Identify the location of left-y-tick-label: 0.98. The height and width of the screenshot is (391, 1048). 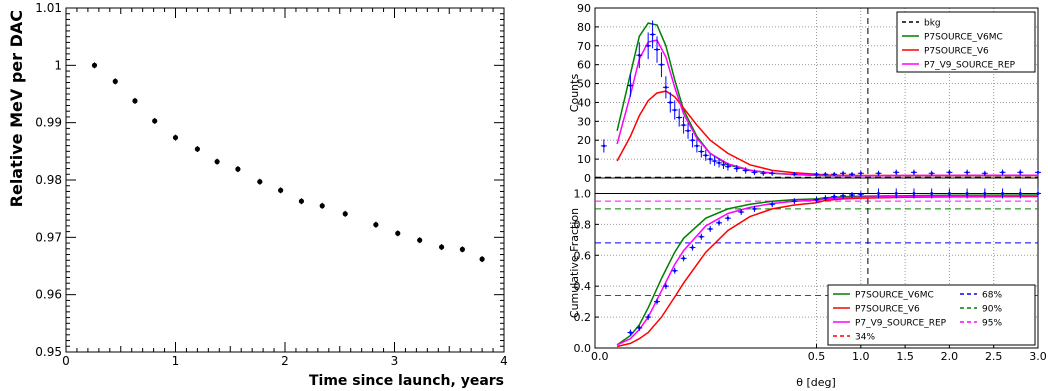
(48, 180).